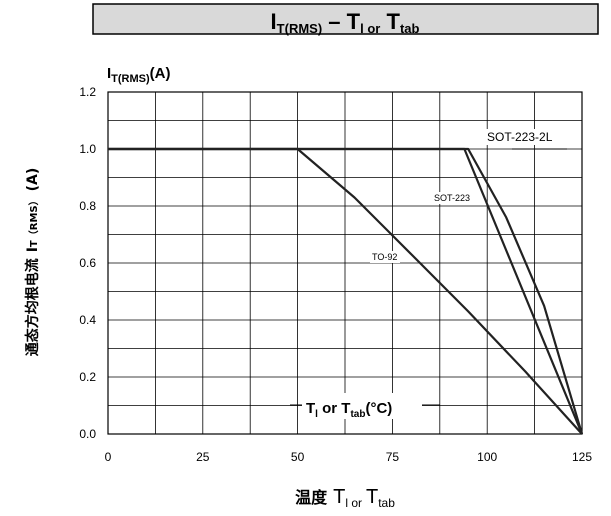  Describe the element at coordinates (487, 457) in the screenshot. I see `x-tick-label: 100` at that location.